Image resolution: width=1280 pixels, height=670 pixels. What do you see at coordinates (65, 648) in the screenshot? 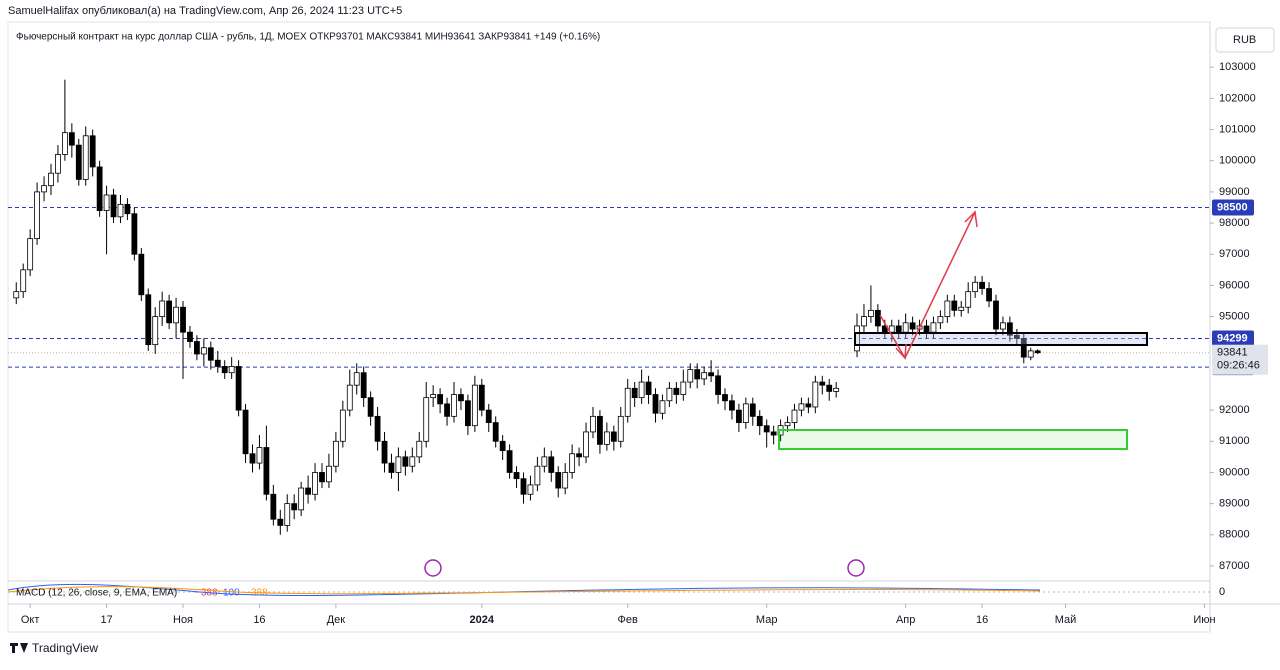
I see `brand: TradingView` at bounding box center [65, 648].